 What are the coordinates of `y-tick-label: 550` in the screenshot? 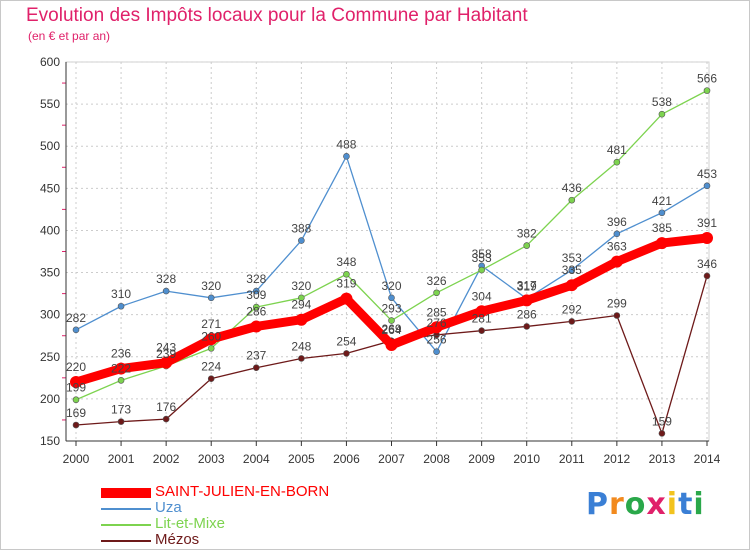 It's located at (50, 104).